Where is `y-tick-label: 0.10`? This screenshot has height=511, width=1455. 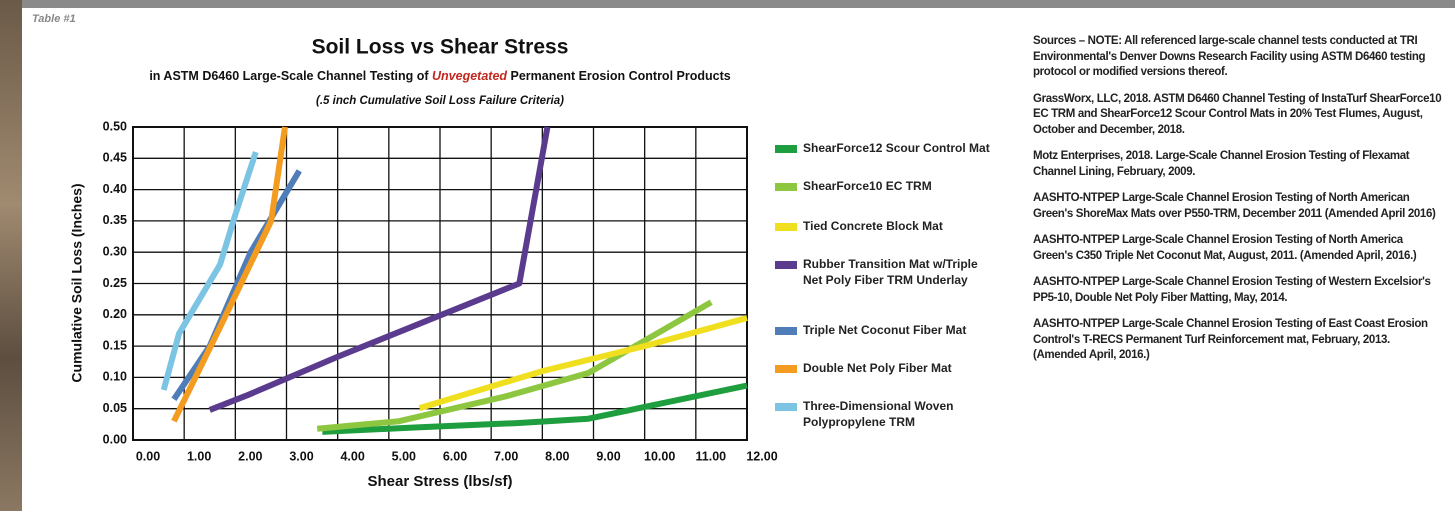 y-tick-label: 0.10 is located at coordinates (115, 377).